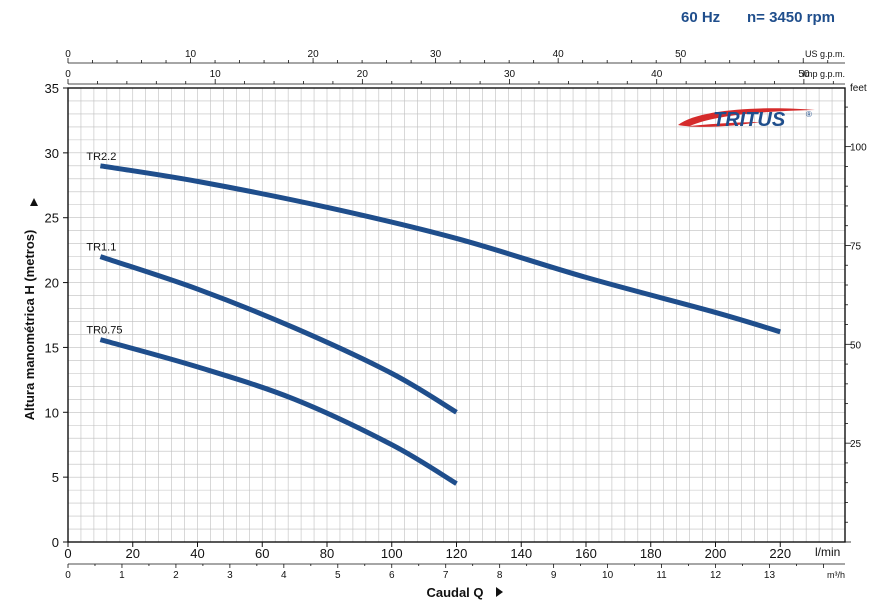  I want to click on logo-swoosh-icon, so click(746, 117).